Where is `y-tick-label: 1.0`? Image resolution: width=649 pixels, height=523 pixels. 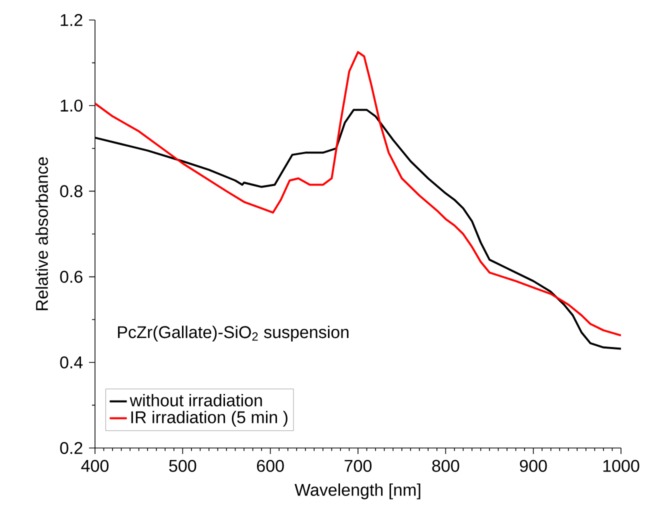
y-tick-label: 1.0 is located at coordinates (71, 106).